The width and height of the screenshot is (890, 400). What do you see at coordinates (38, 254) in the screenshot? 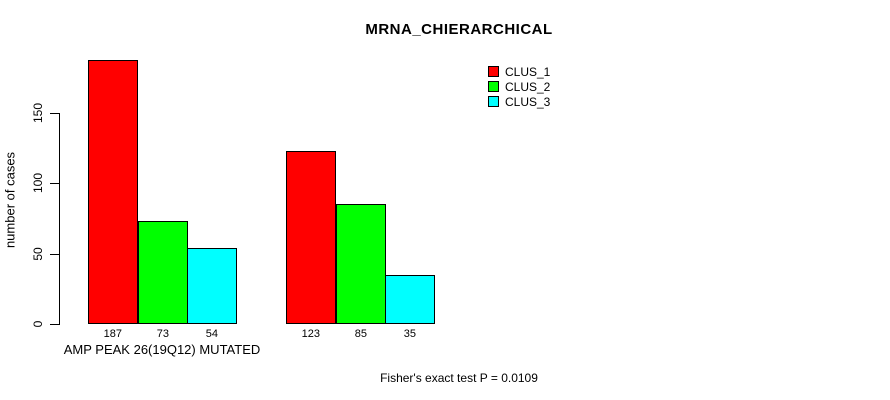
I see `y-tick-label: 50` at bounding box center [38, 254].